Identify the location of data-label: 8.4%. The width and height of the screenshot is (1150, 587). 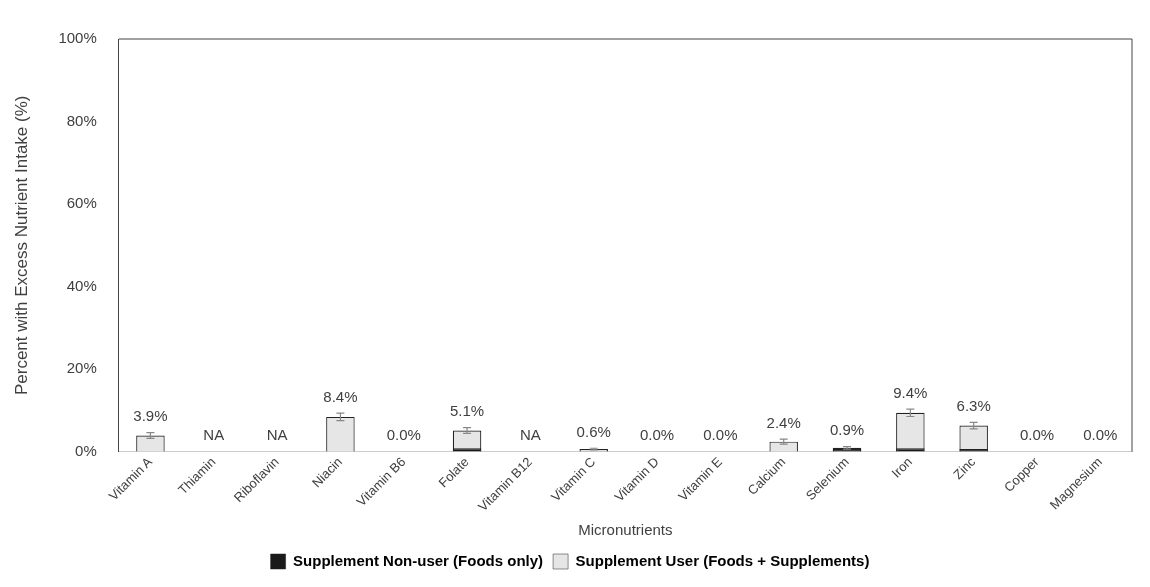
(340, 396).